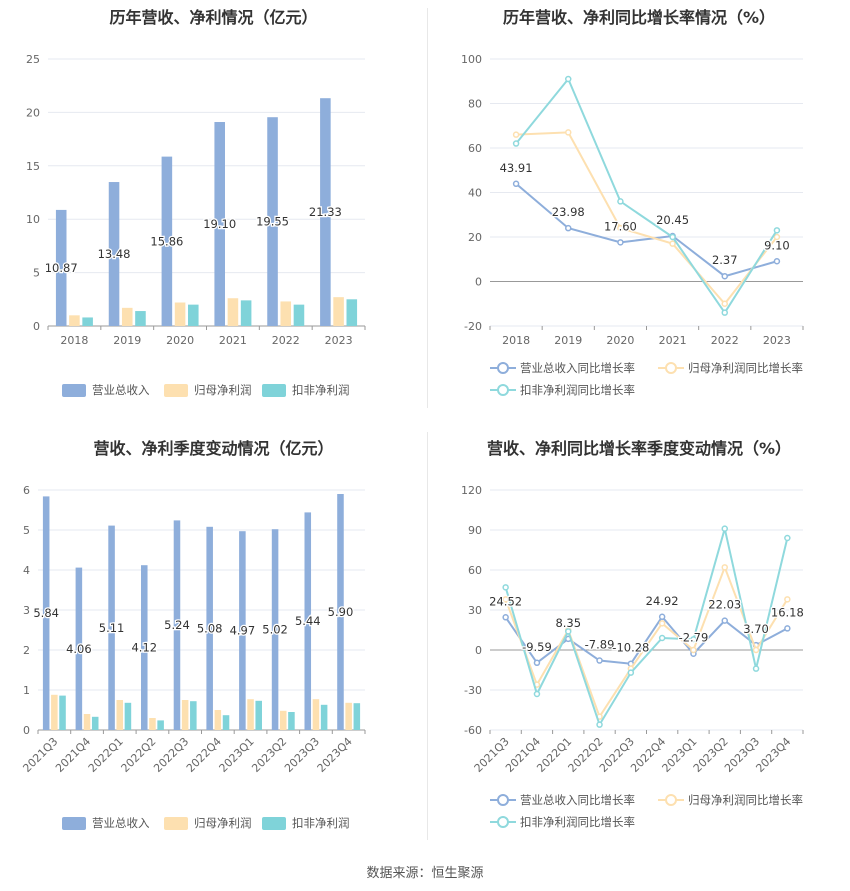 The image size is (850, 891). Describe the element at coordinates (26, 570) in the screenshot. I see `y-tick-label: 4` at that location.